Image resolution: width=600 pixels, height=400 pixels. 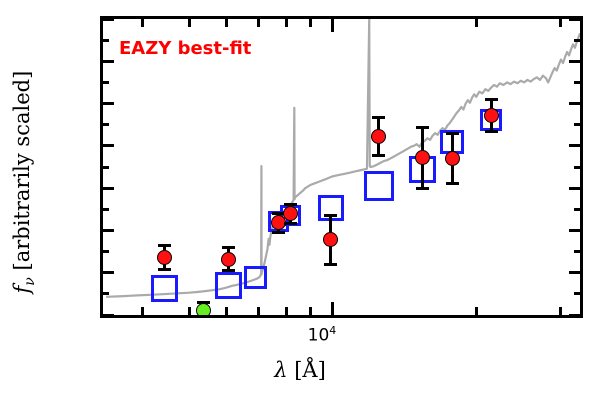 I want to click on x-axis-title: λ [Å], so click(x=300, y=370).